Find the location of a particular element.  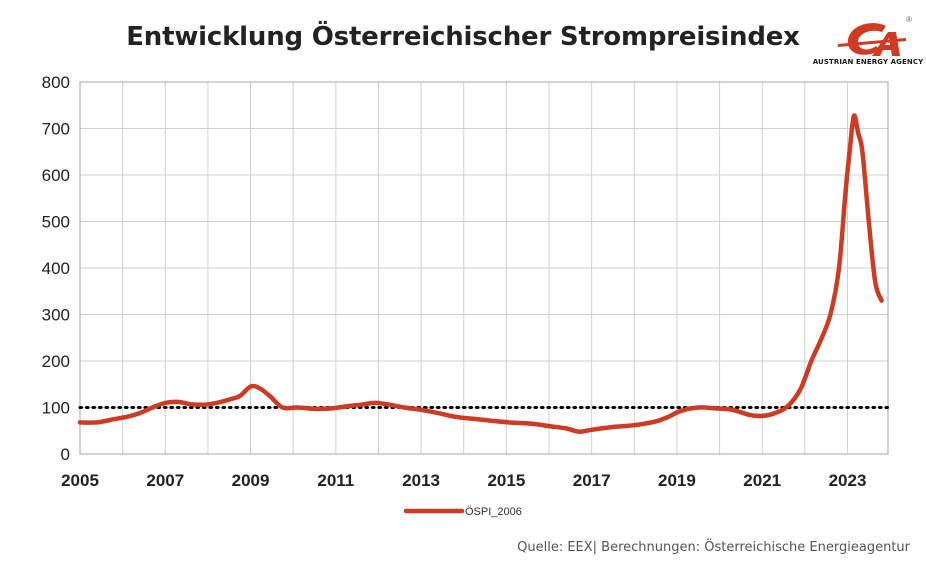

logo-brand-text: AUSTRIAN ENERGY AGENCY is located at coordinates (868, 62).